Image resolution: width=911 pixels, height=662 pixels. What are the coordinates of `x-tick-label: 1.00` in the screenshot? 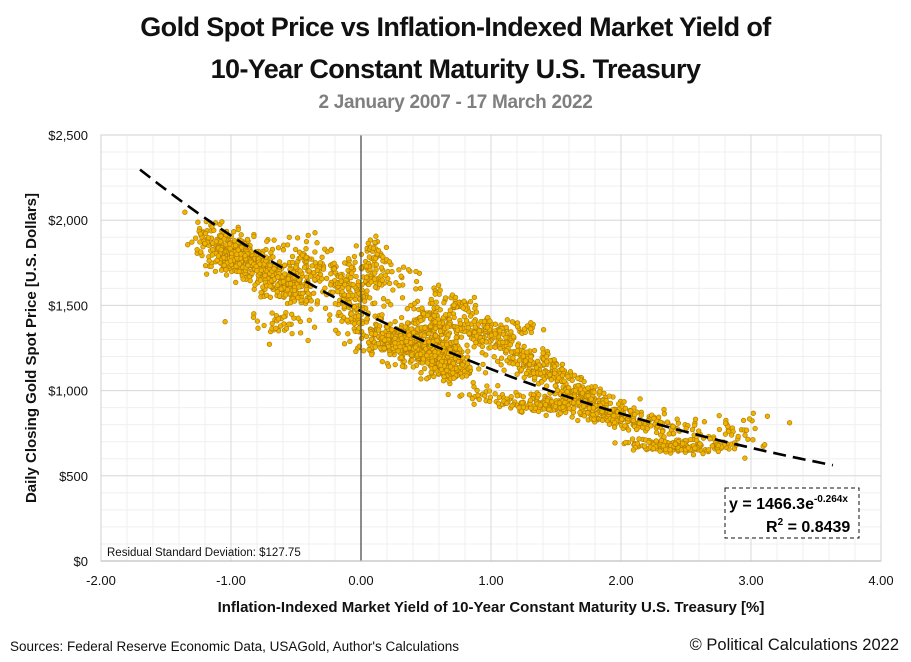 It's located at (490, 580).